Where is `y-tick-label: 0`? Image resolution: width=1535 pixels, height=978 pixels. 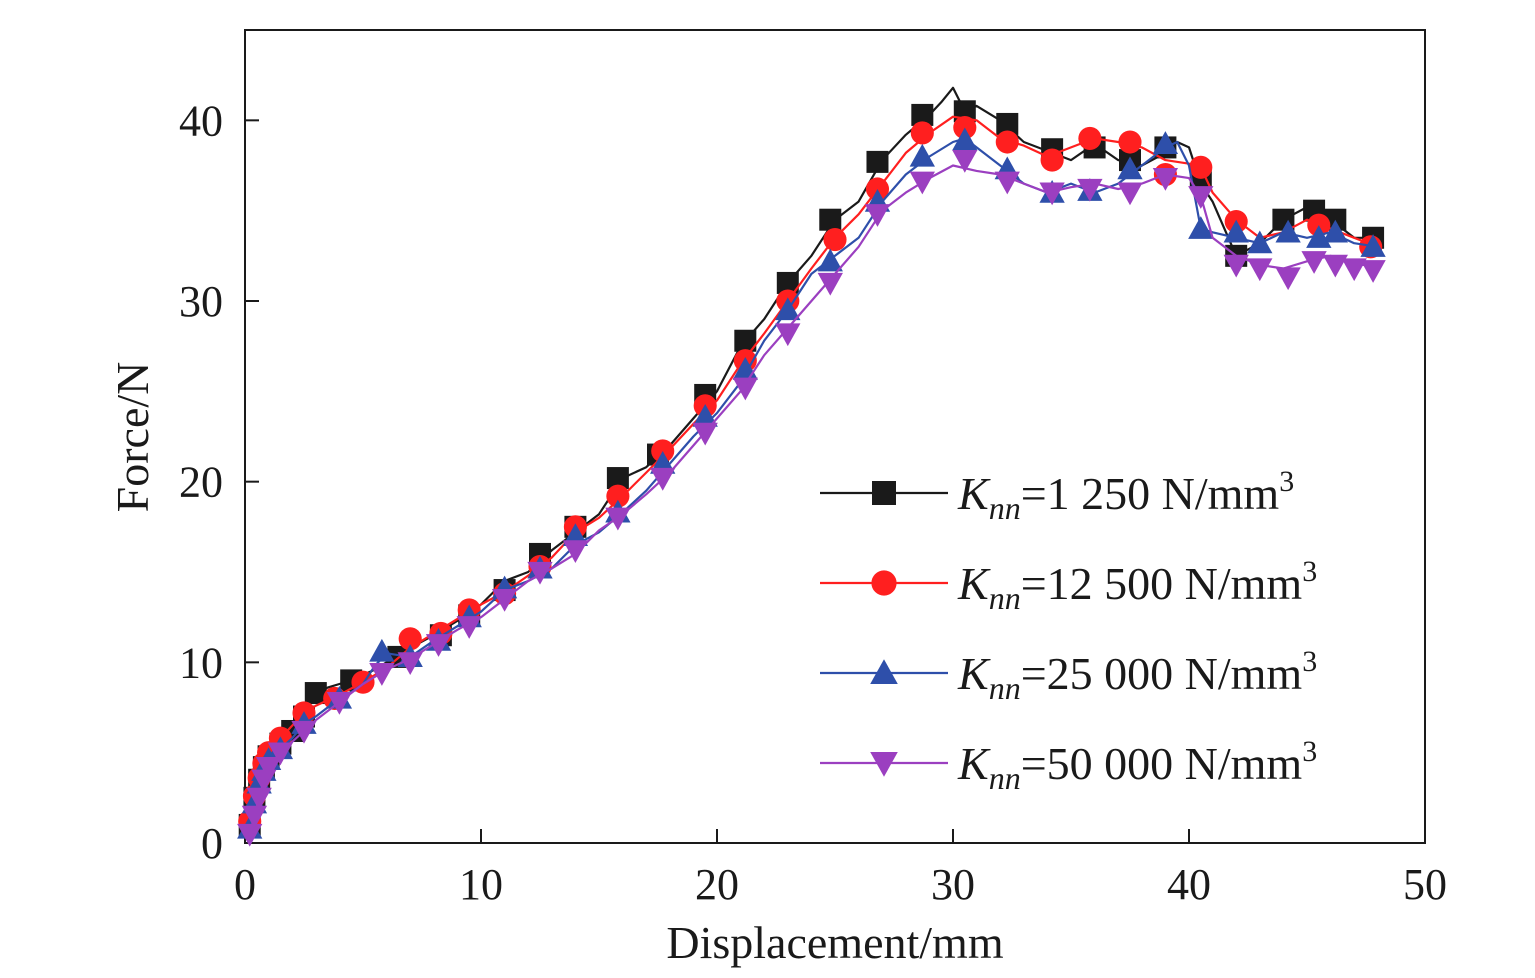
y-tick-label: 0 is located at coordinates (212, 843).